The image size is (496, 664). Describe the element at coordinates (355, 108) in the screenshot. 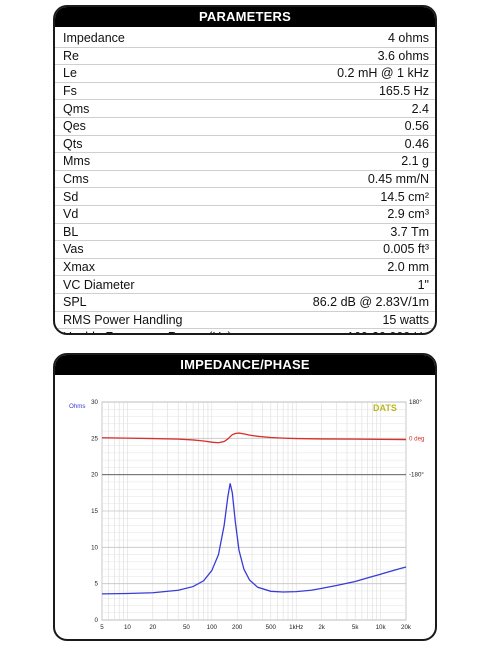

I see `parameter-value: 2.4` at that location.